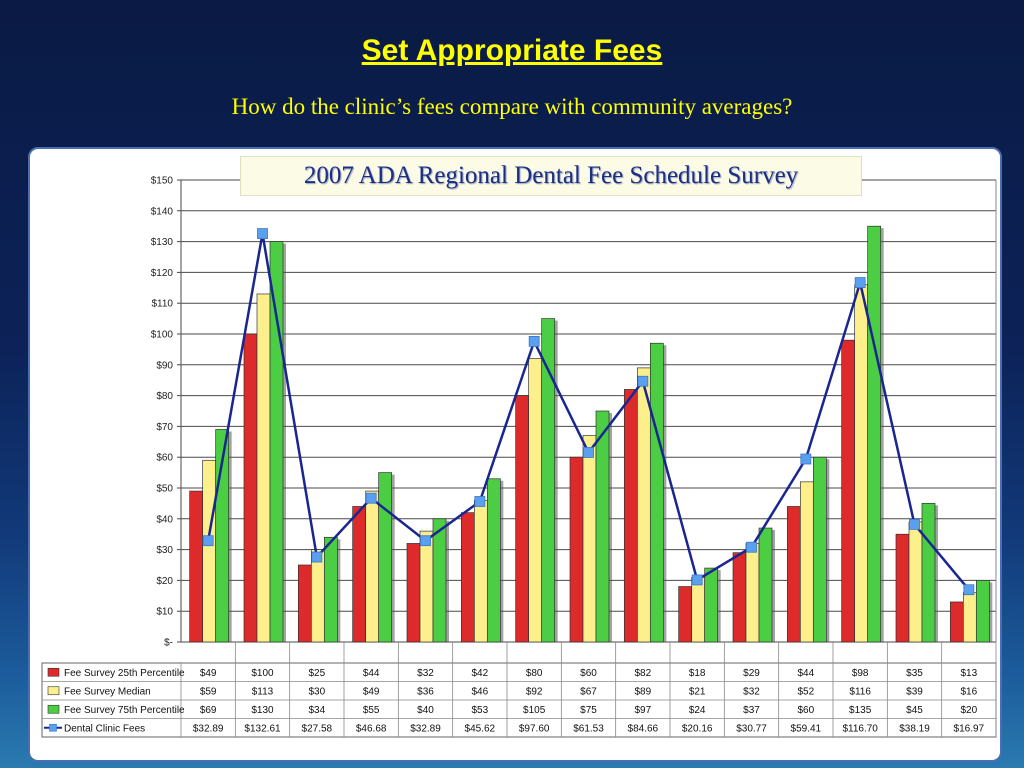 Image resolution: width=1024 pixels, height=768 pixels. What do you see at coordinates (588, 691) in the screenshot?
I see `table-cell: $67` at bounding box center [588, 691].